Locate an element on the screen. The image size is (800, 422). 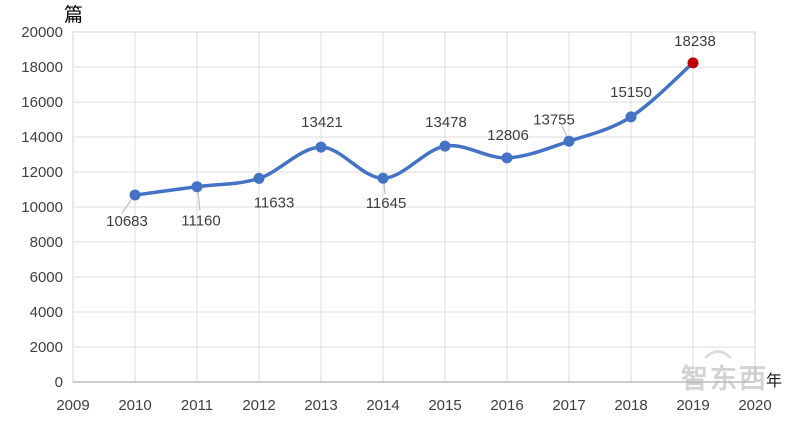
y-tick-label: 16000 is located at coordinates (42, 102).